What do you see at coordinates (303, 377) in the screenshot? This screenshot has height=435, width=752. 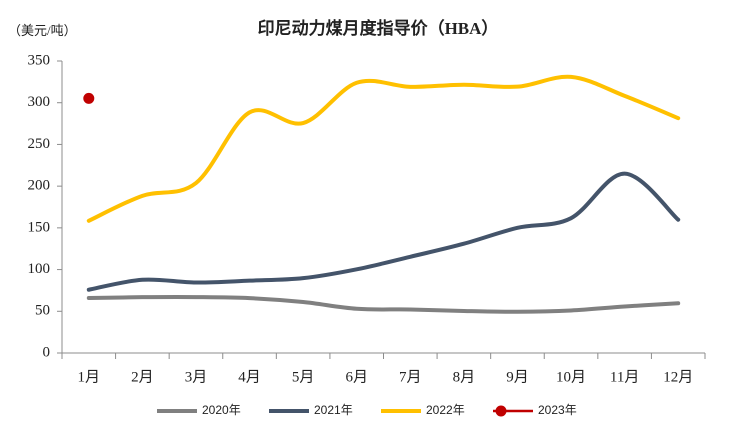 I see `x-tick-label: 5月` at bounding box center [303, 377].